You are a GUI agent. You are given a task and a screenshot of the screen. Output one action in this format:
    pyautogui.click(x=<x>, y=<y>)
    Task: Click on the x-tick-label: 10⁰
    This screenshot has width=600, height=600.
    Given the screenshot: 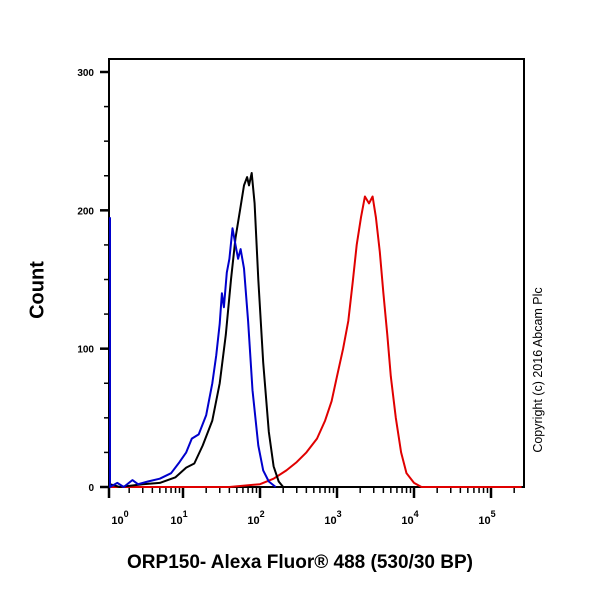 What is the action you would take?
    pyautogui.click(x=119, y=518)
    